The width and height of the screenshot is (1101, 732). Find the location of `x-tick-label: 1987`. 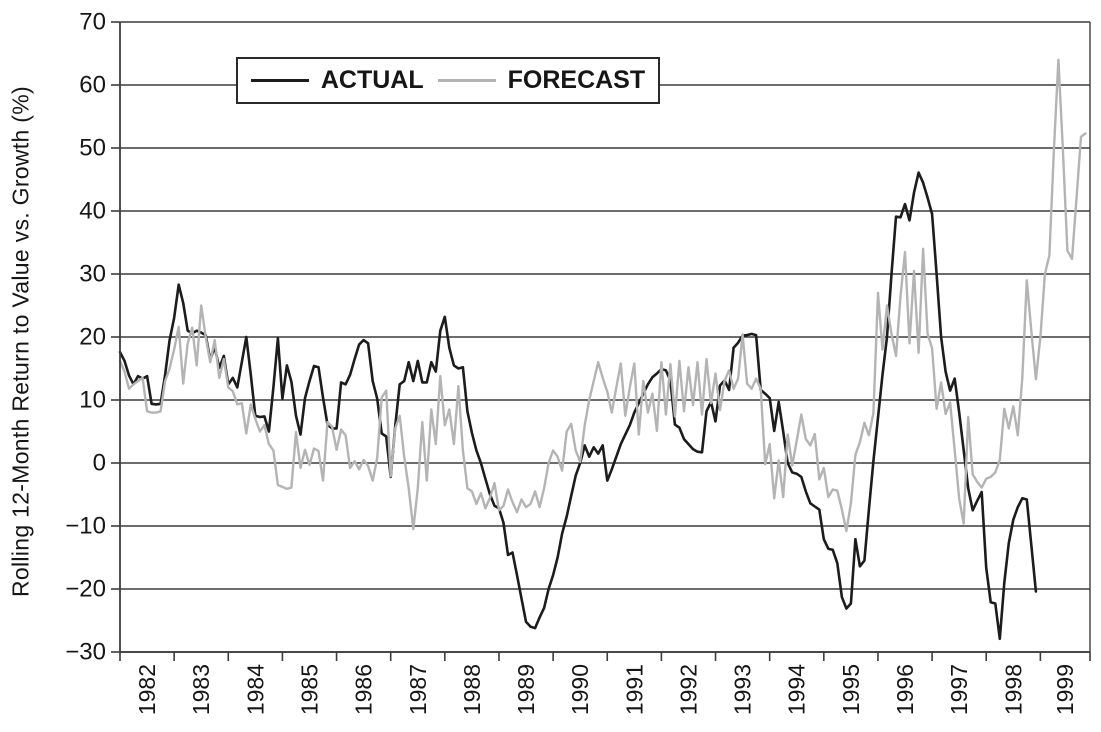

x-tick-label: 1987 is located at coordinates (418, 689).